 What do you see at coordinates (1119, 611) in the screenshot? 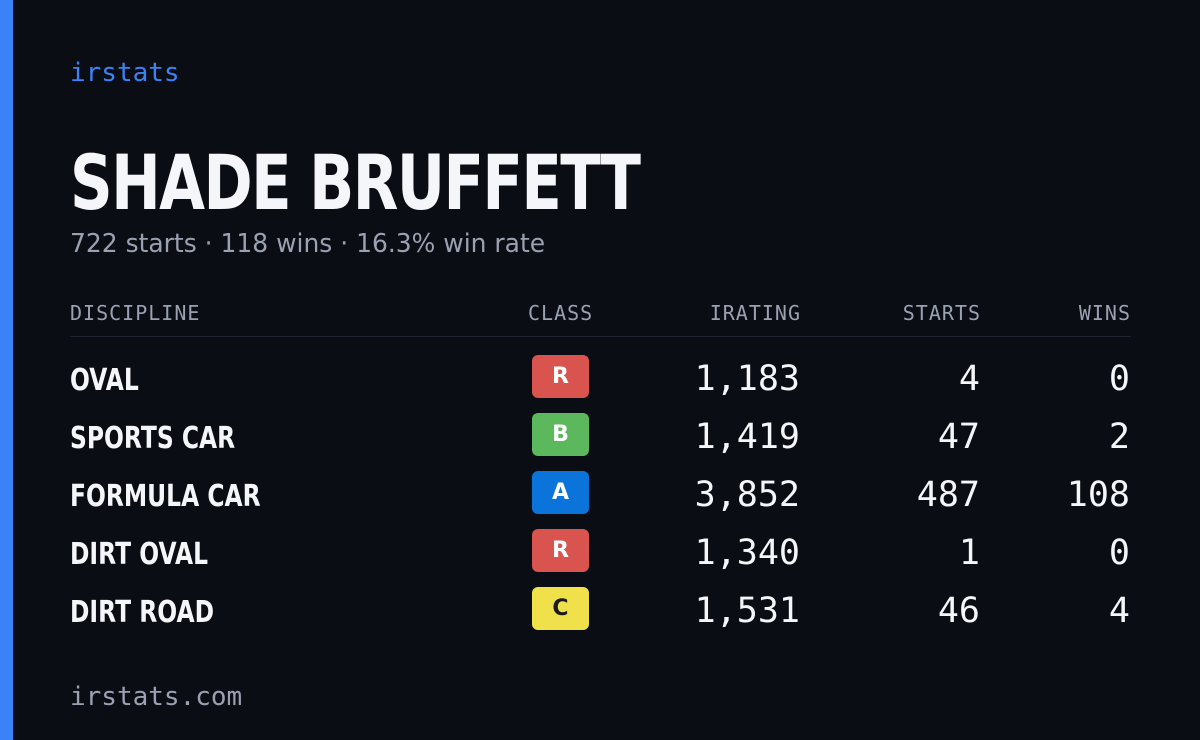
I see `wins-value: 4` at bounding box center [1119, 611].